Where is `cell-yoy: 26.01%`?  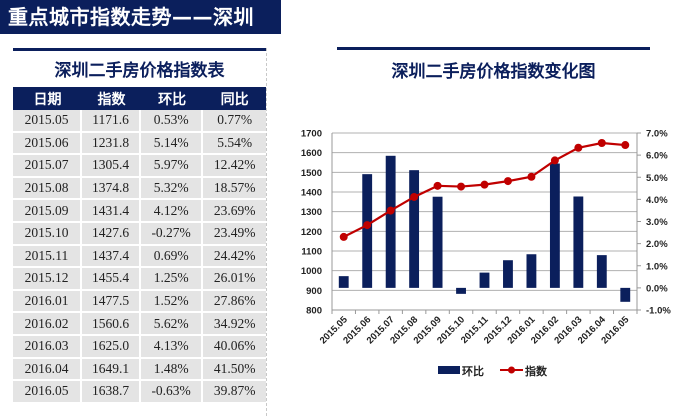
cell-yoy: 26.01% is located at coordinates (234, 279).